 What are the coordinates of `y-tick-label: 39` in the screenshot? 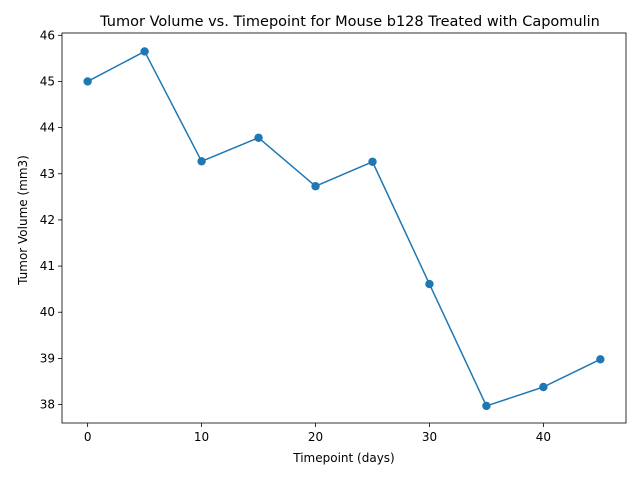 It's located at (47, 358).